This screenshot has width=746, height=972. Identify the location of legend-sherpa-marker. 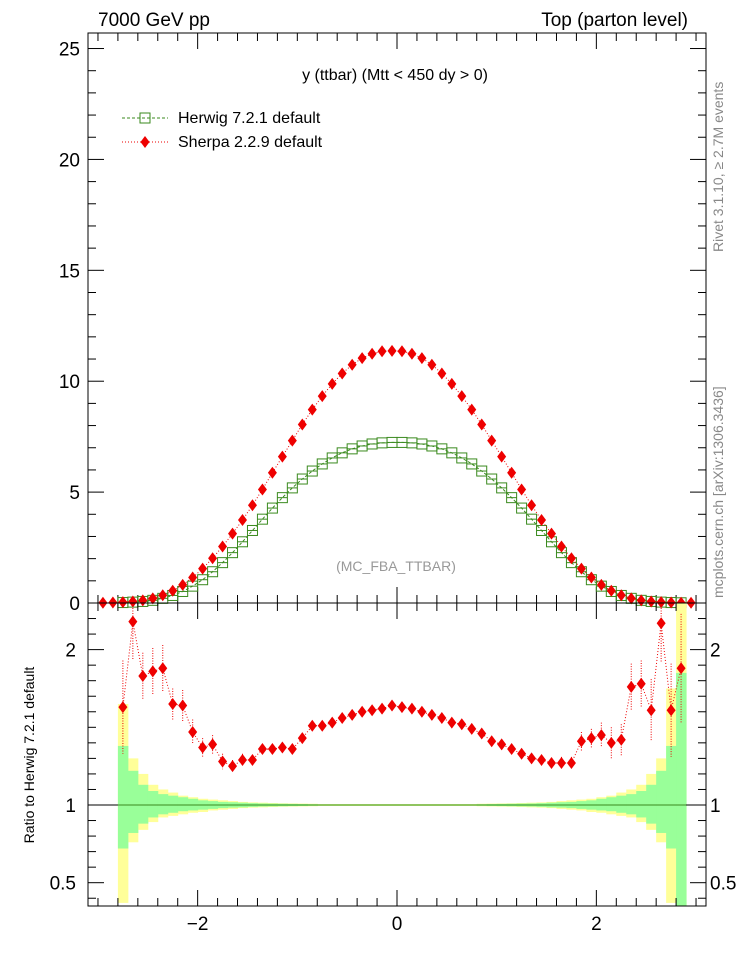
(145, 142).